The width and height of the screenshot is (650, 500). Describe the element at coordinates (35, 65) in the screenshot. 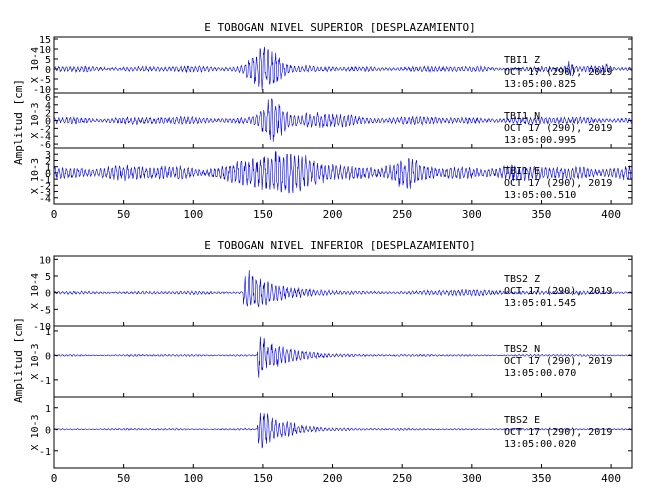

I see `scale-factor-label-0-0: X 10-4` at that location.